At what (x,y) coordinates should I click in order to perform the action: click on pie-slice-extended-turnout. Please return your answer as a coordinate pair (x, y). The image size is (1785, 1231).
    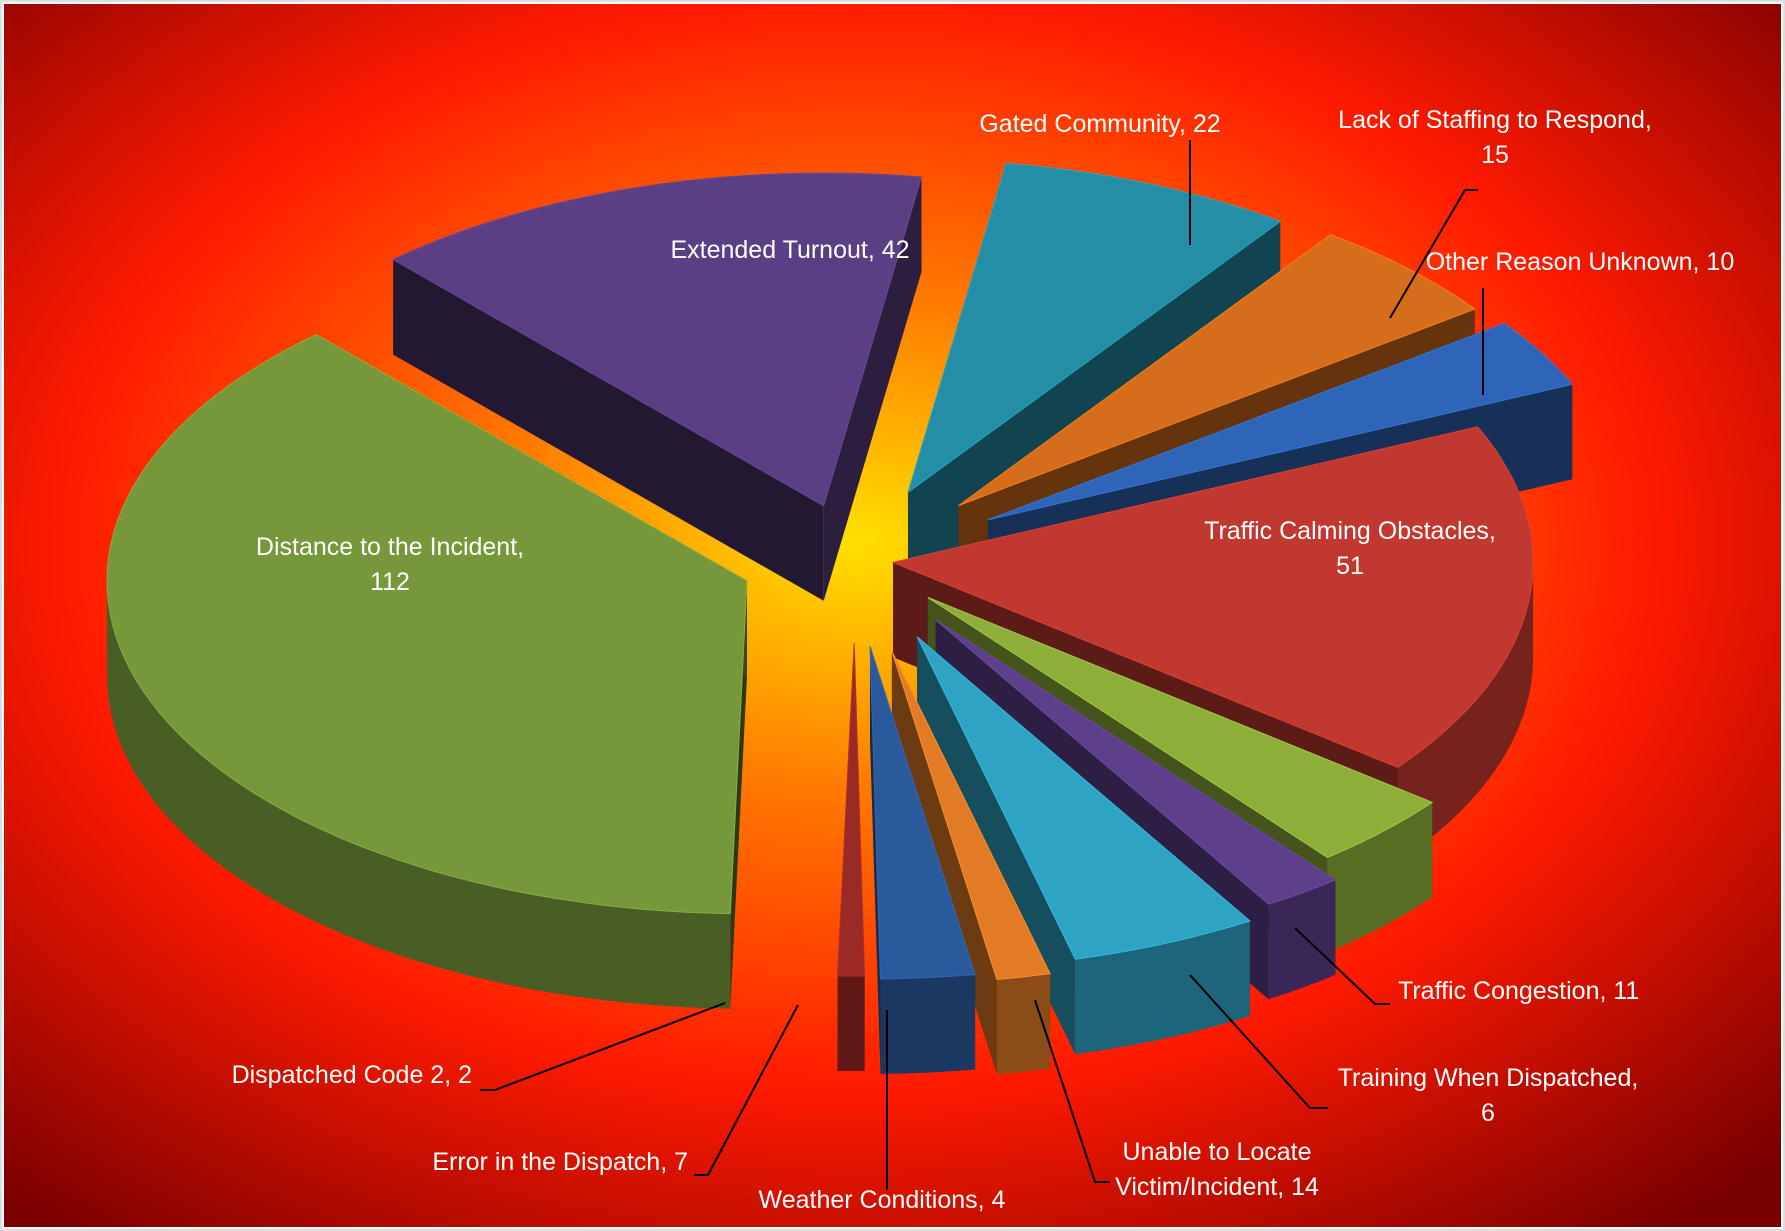
    Looking at the image, I should click on (657, 386).